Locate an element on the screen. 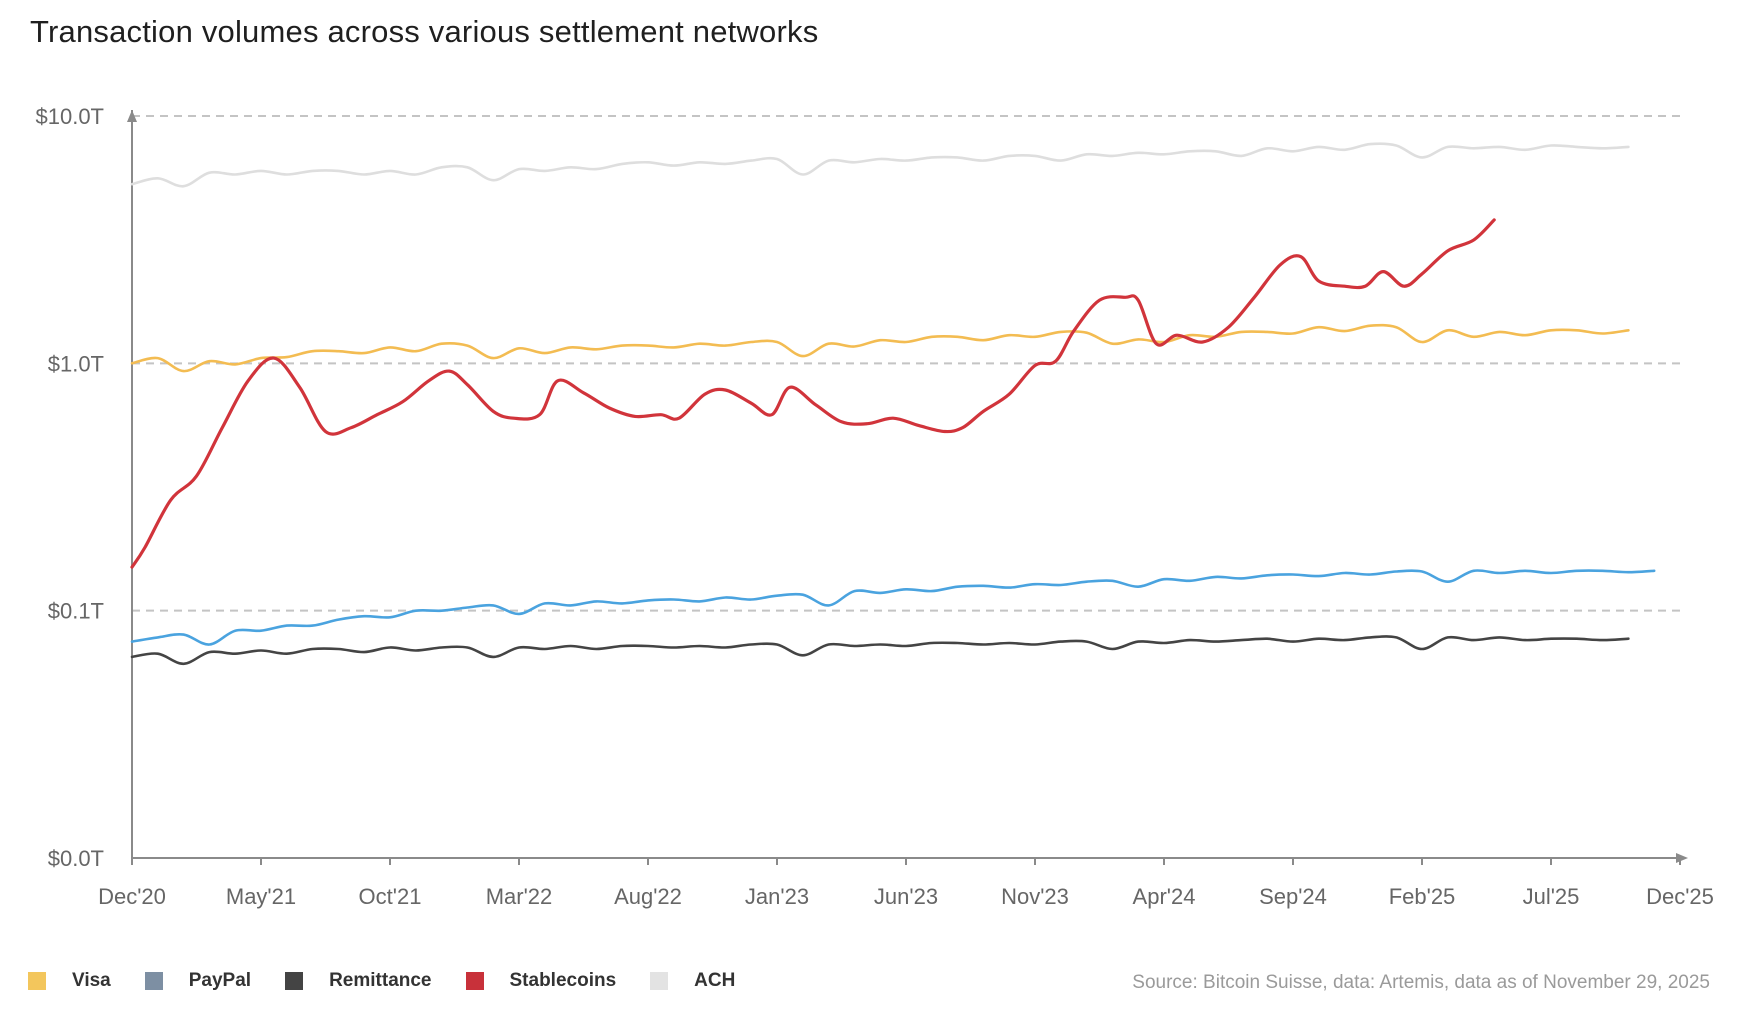  x-tick-label: Dec'25 is located at coordinates (1680, 896).